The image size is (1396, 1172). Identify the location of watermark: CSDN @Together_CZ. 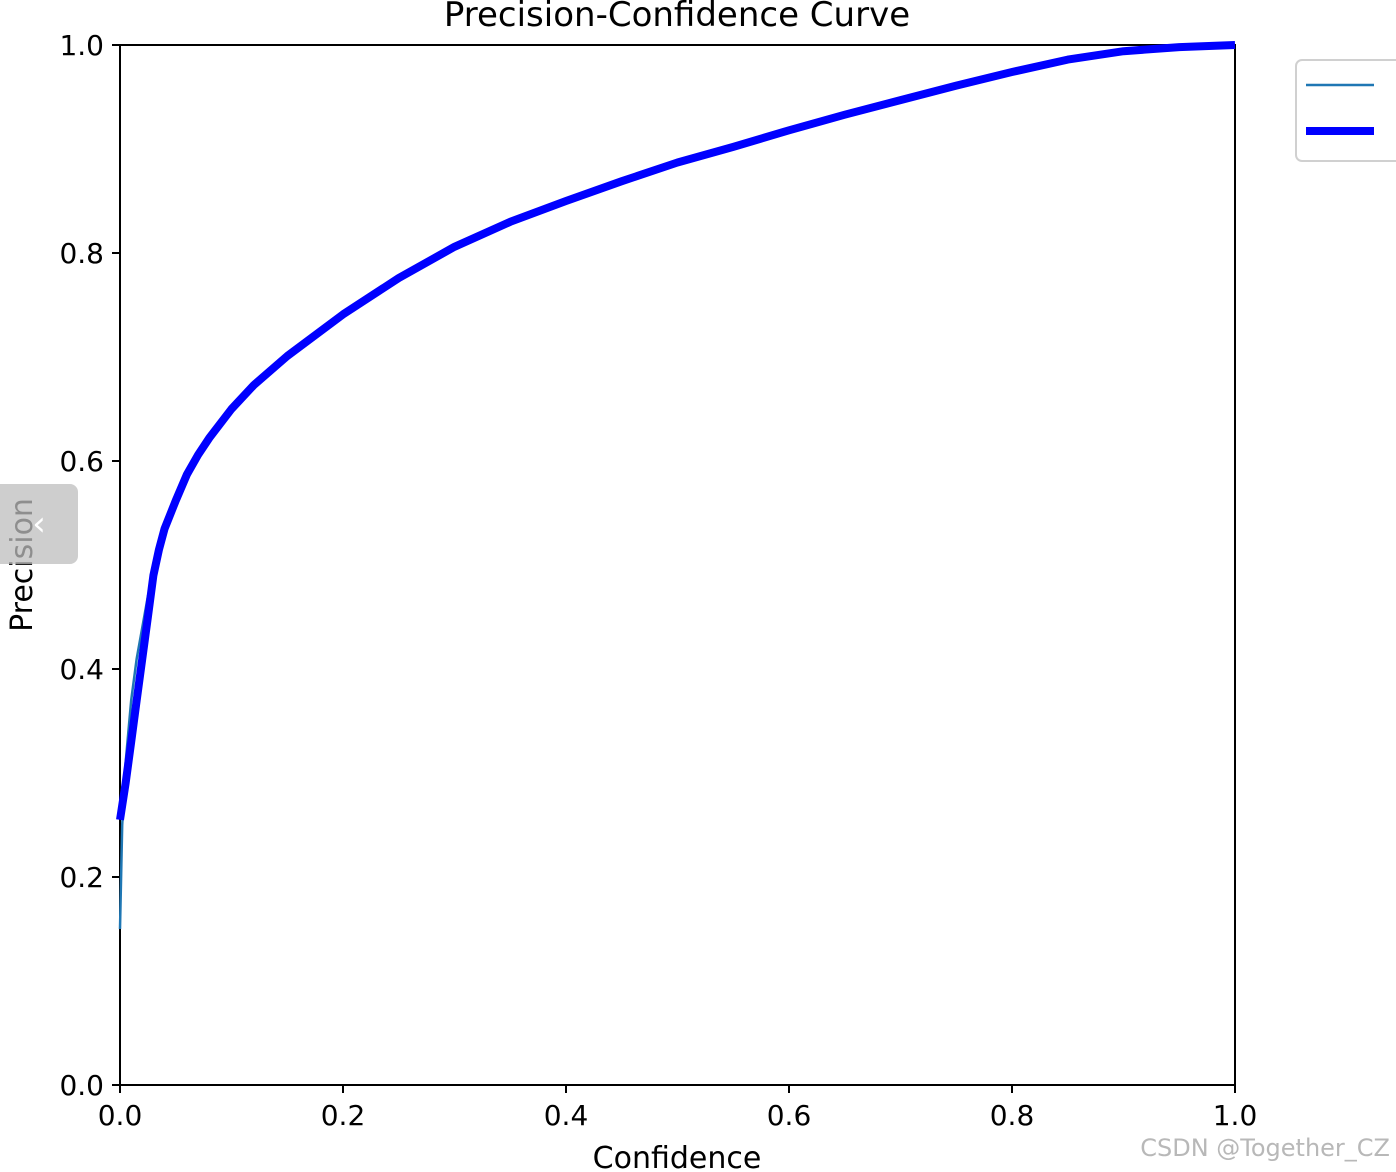
(1265, 1148).